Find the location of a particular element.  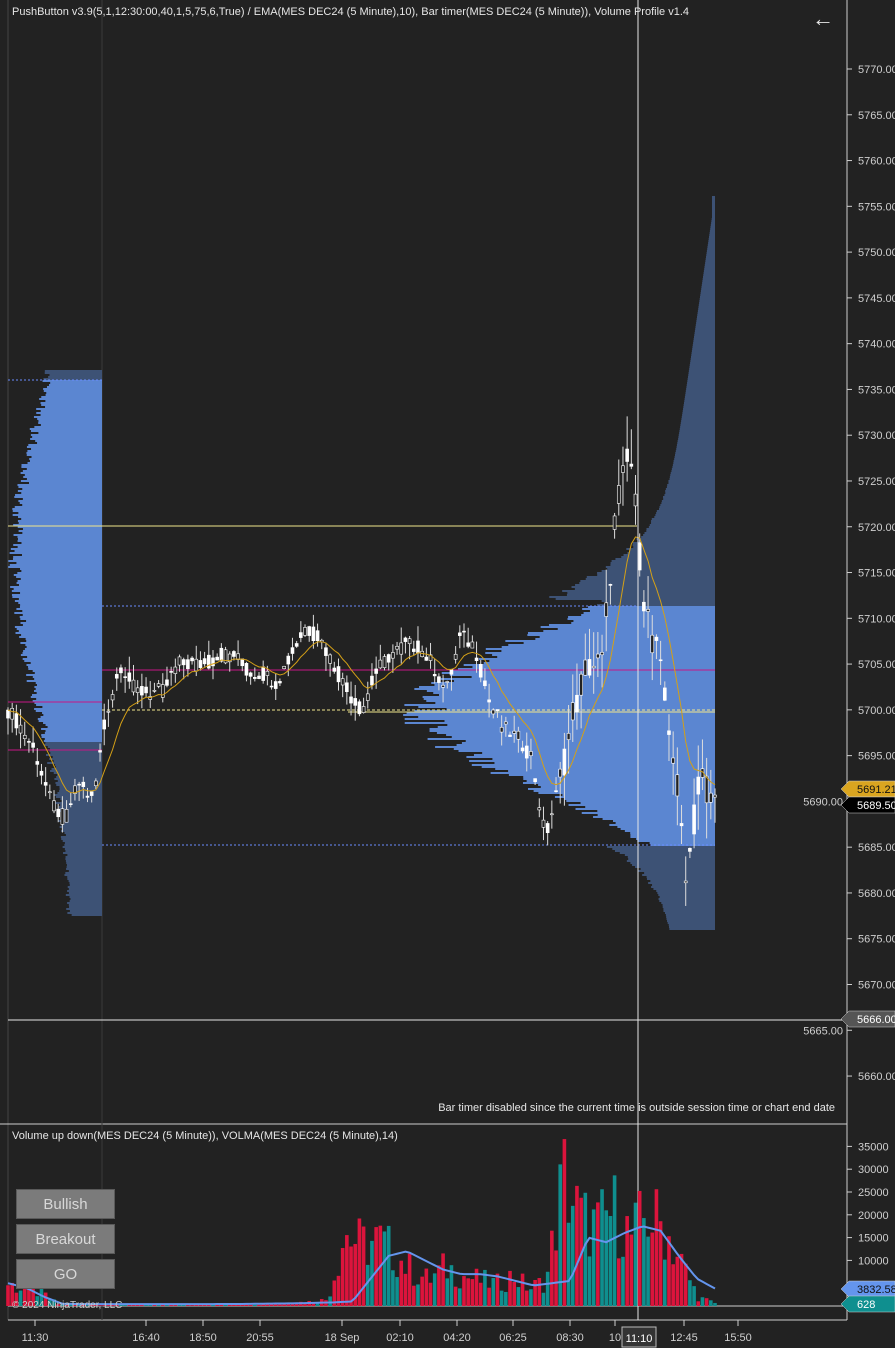

time-tick-label: 12:45 is located at coordinates (684, 1338).